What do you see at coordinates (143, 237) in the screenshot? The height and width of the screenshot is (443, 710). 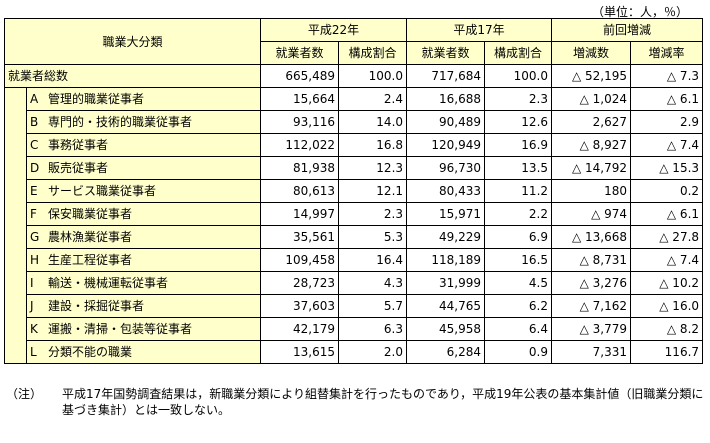 I see `category-cell: G 農林漁業従事者` at bounding box center [143, 237].